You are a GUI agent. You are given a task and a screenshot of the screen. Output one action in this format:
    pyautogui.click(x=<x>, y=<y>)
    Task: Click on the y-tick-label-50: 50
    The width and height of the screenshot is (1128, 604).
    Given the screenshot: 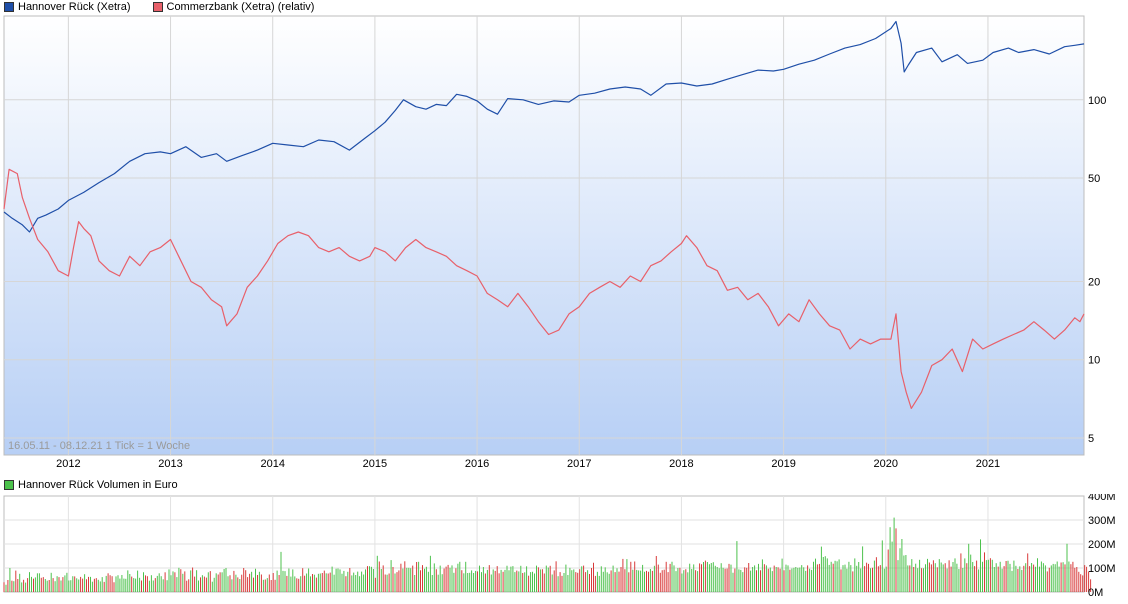 What is the action you would take?
    pyautogui.click(x=1094, y=179)
    